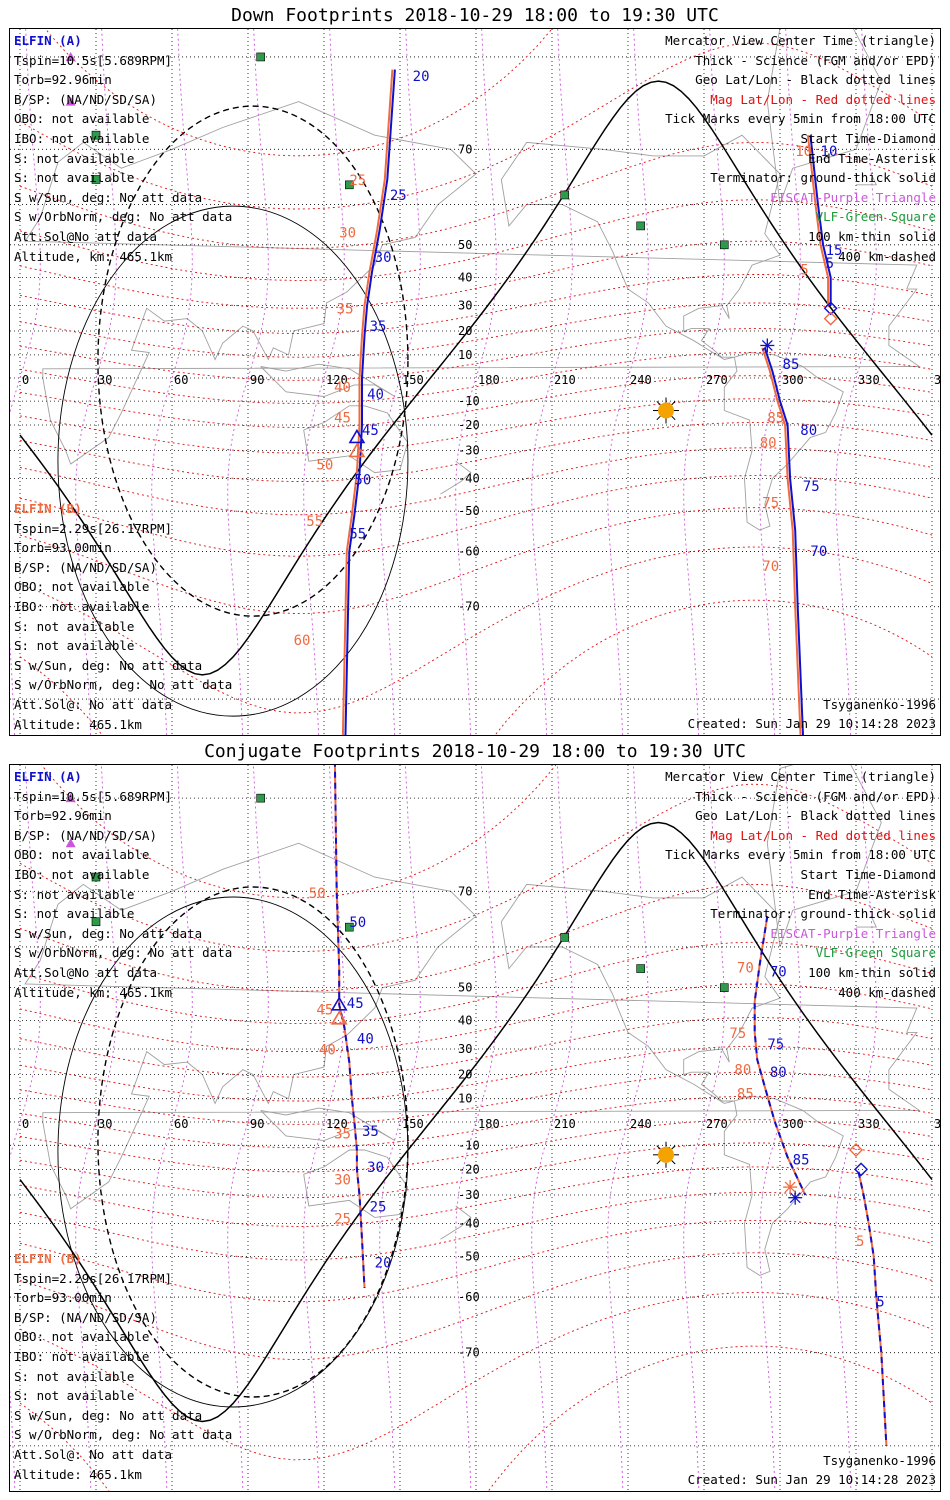 The image size is (950, 1500). What do you see at coordinates (82, 119) in the screenshot?
I see `elfin-a-info-line: OBO: not available` at bounding box center [82, 119].